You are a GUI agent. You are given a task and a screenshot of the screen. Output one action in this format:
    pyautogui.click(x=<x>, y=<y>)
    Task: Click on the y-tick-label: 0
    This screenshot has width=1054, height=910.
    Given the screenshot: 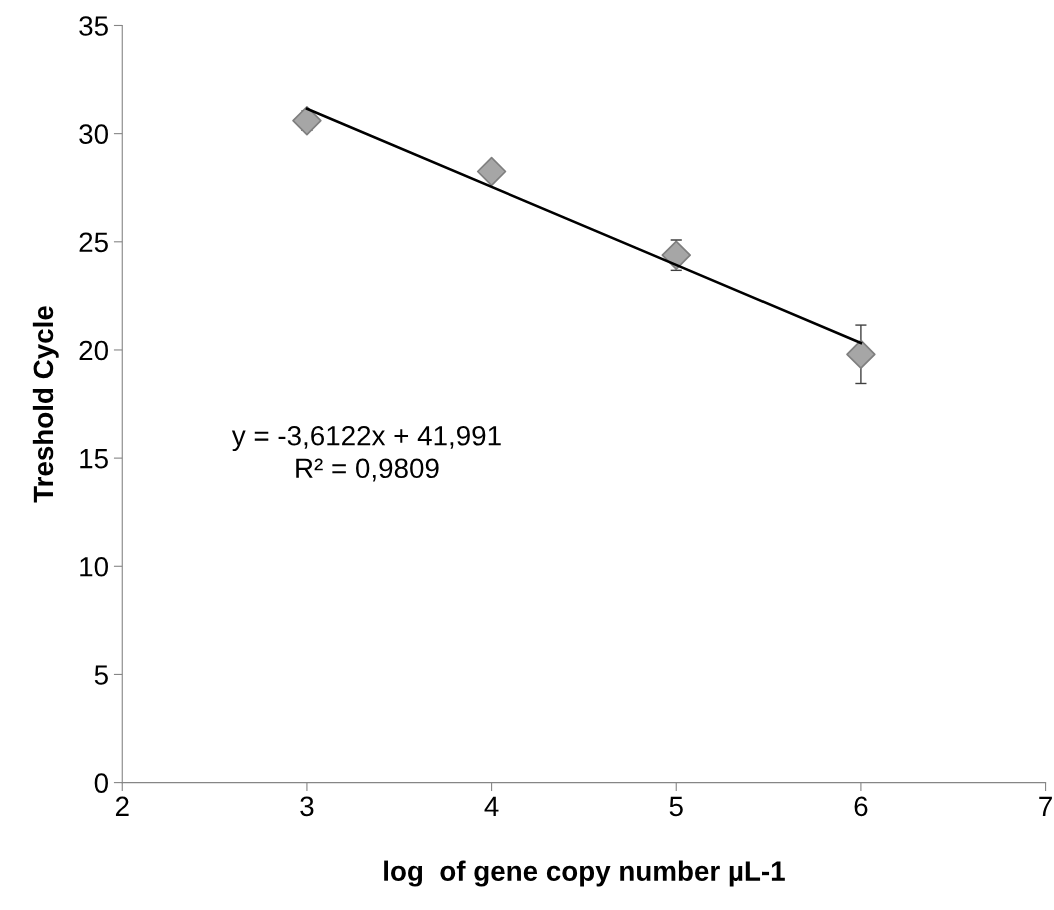 What is the action you would take?
    pyautogui.click(x=101, y=783)
    